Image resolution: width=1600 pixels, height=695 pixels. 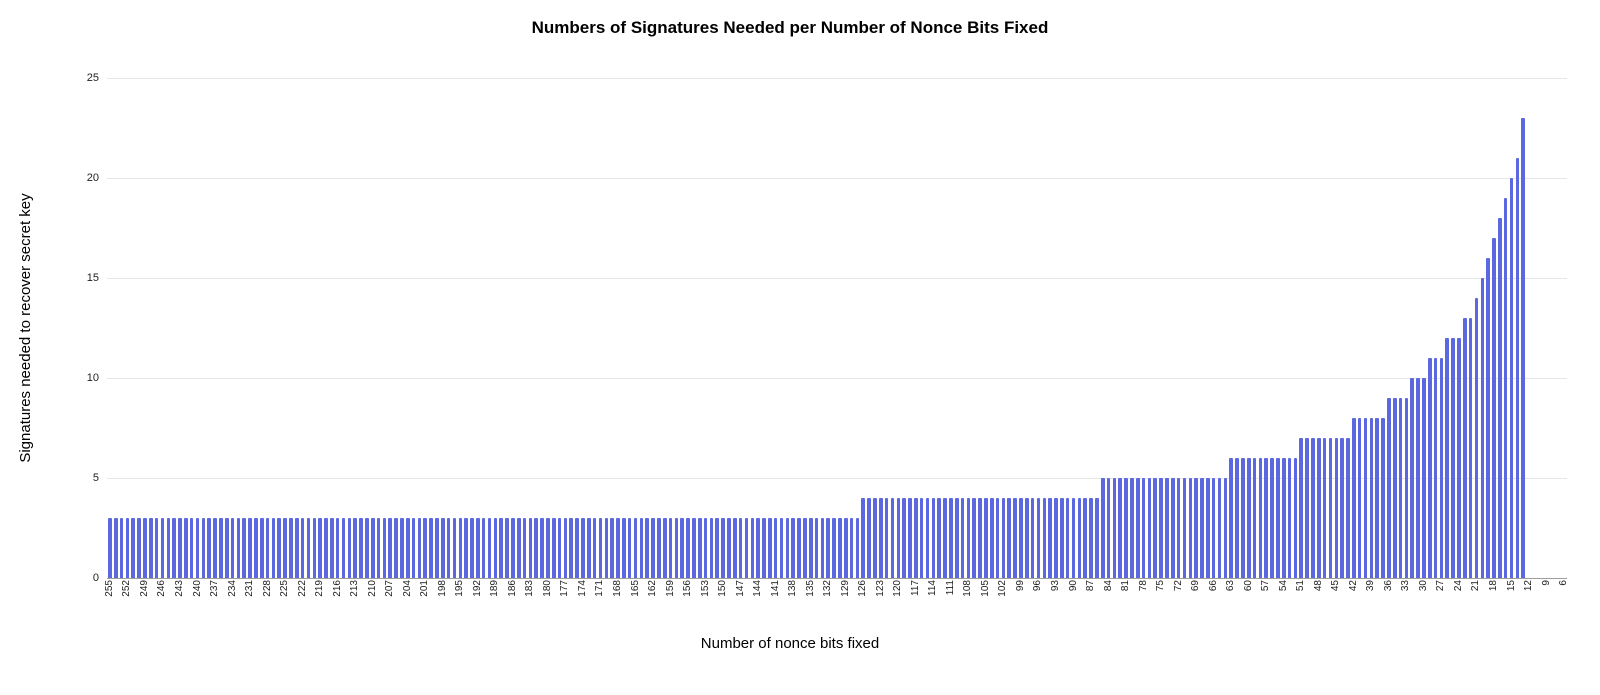 I want to click on x-tick-label: 51, so click(x=1301, y=586).